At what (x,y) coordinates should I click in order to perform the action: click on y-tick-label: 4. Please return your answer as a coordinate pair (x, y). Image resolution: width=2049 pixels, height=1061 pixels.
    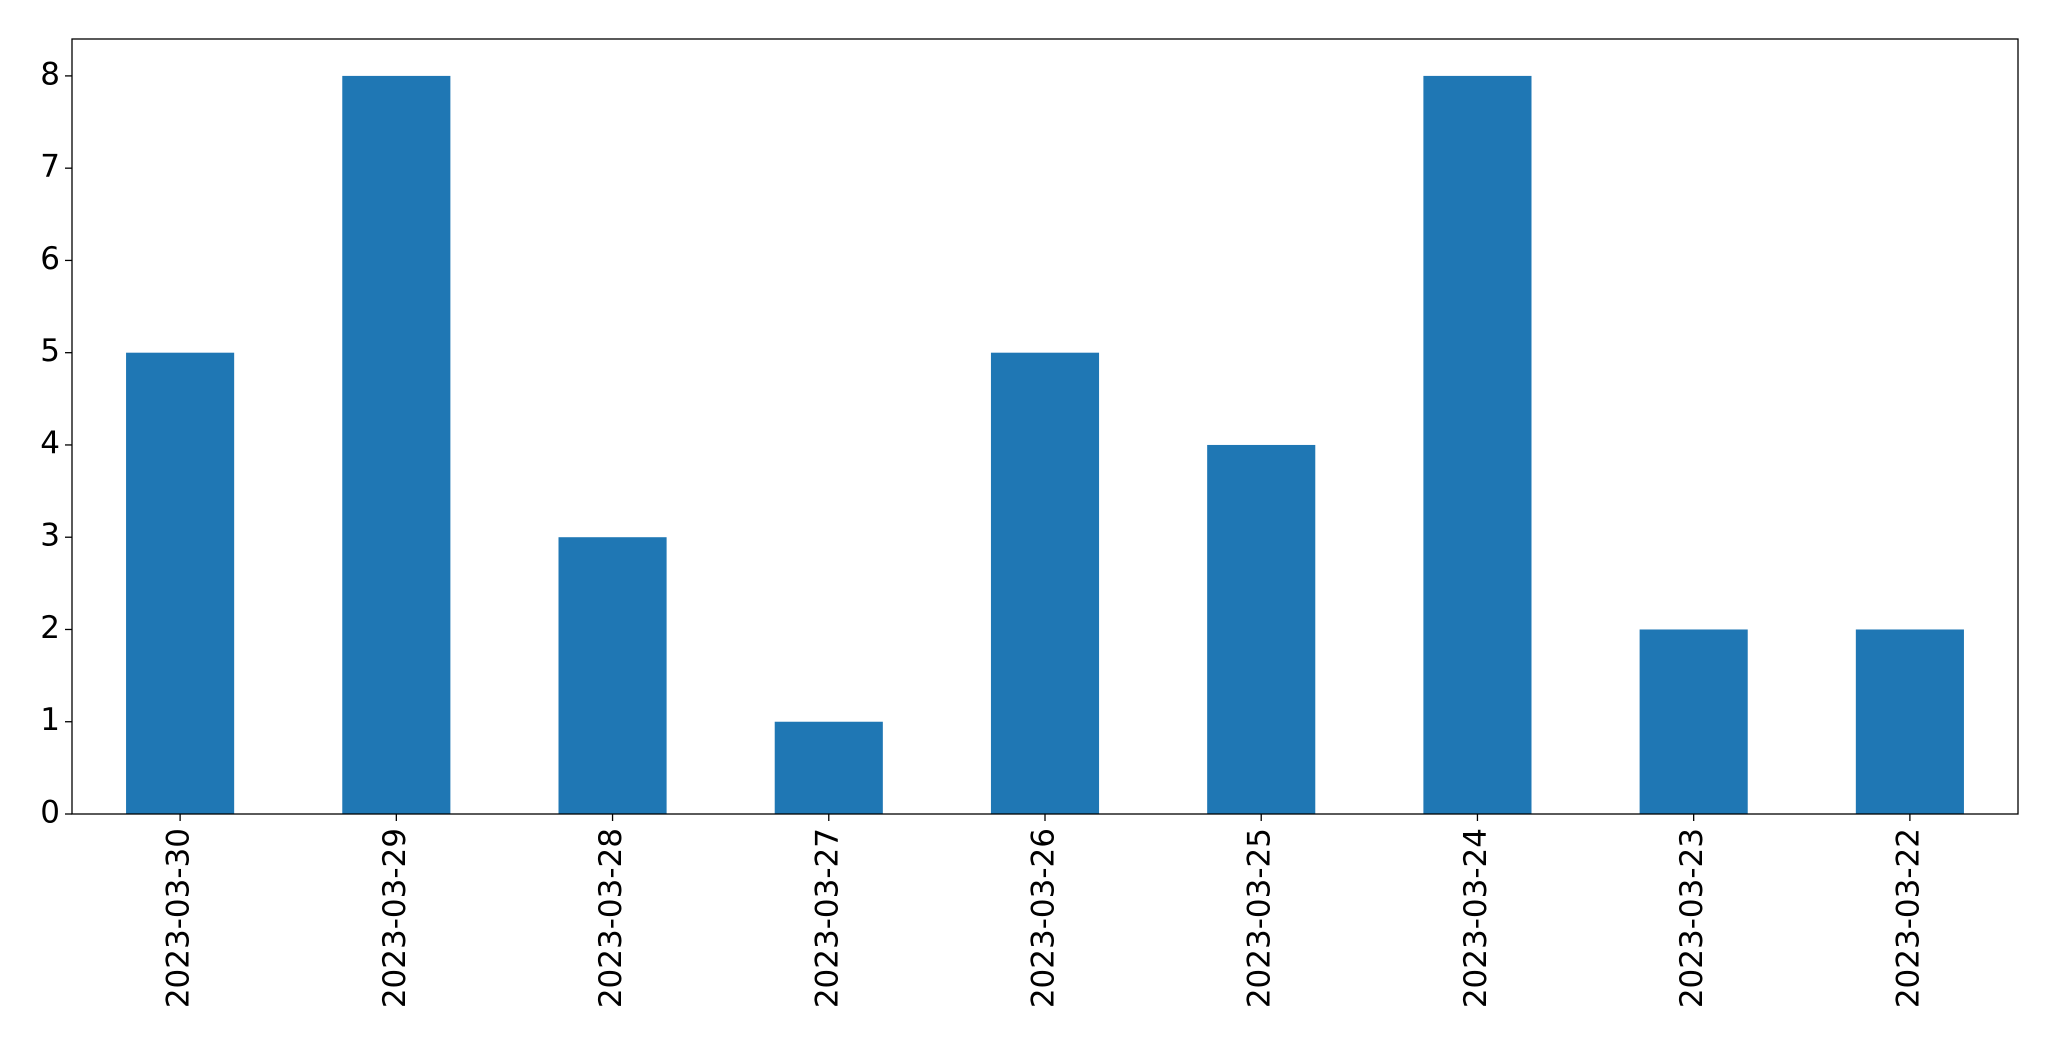
    Looking at the image, I should click on (50, 443).